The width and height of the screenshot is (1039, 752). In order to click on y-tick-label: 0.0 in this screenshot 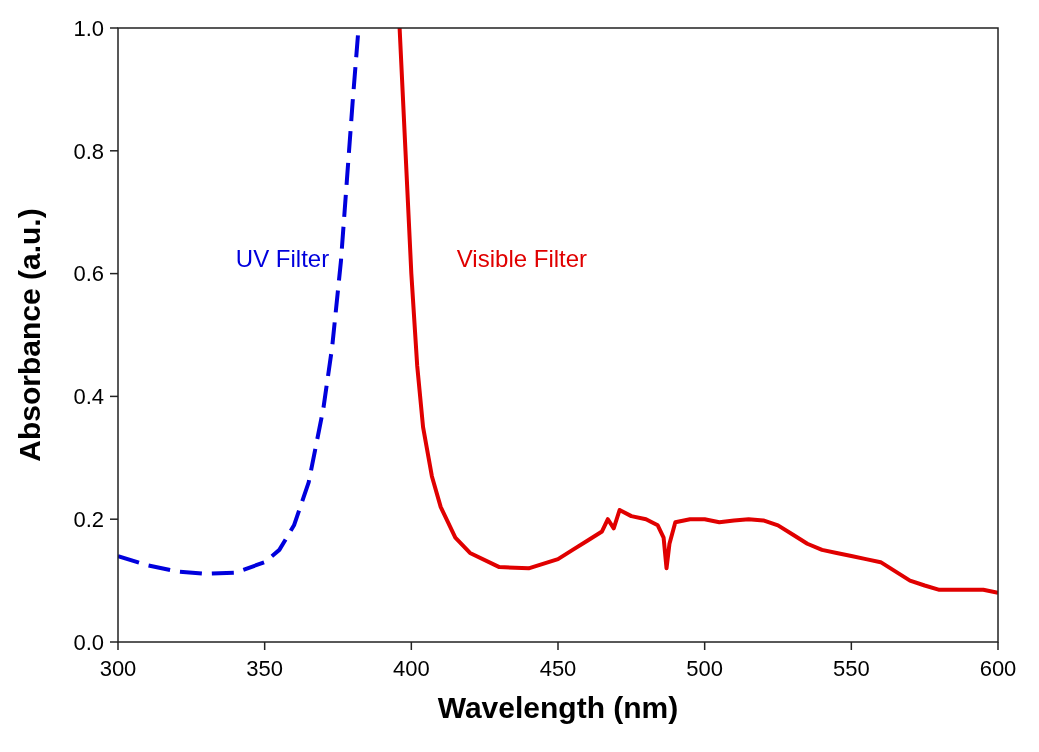, I will do `click(88, 642)`.